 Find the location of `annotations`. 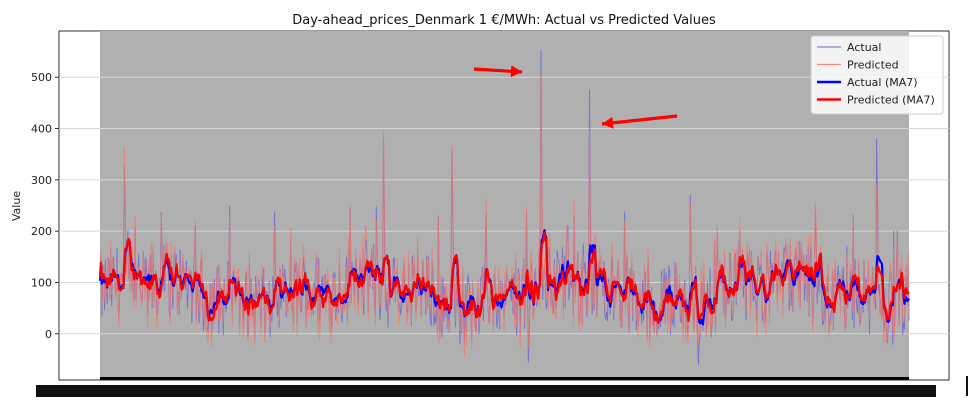

annotations is located at coordinates (575, 97).